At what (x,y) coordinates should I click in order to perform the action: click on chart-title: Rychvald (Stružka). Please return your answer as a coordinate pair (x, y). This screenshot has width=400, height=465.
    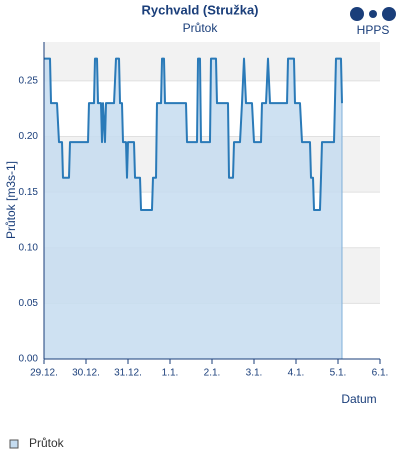
    Looking at the image, I should click on (199, 9).